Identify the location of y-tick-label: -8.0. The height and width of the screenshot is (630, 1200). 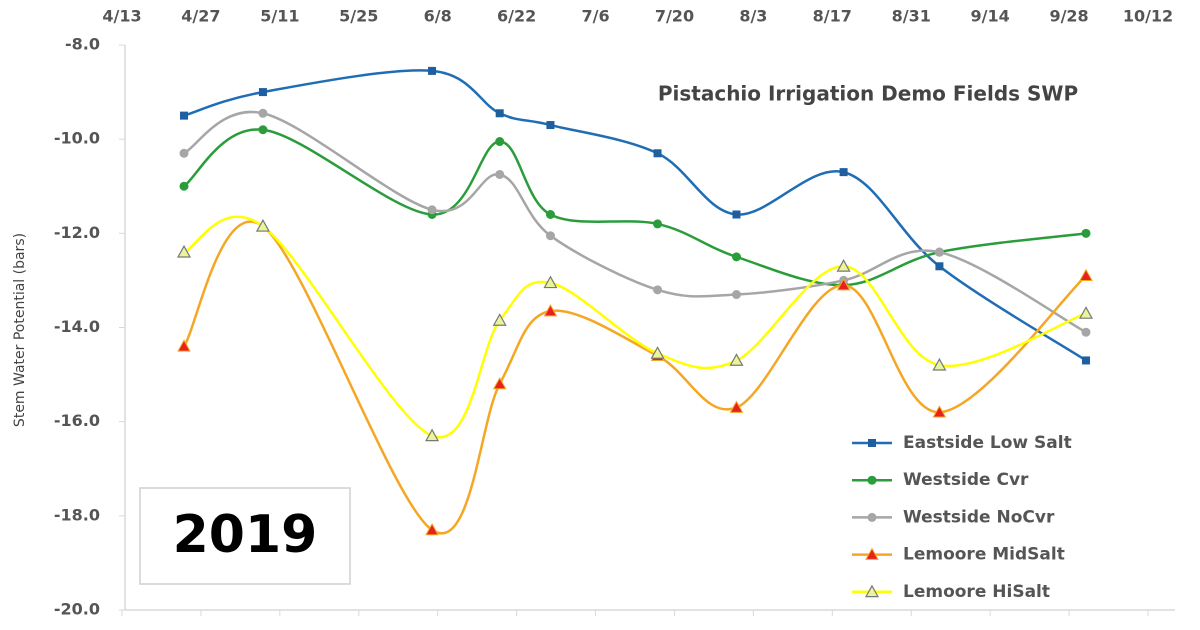
(82, 44).